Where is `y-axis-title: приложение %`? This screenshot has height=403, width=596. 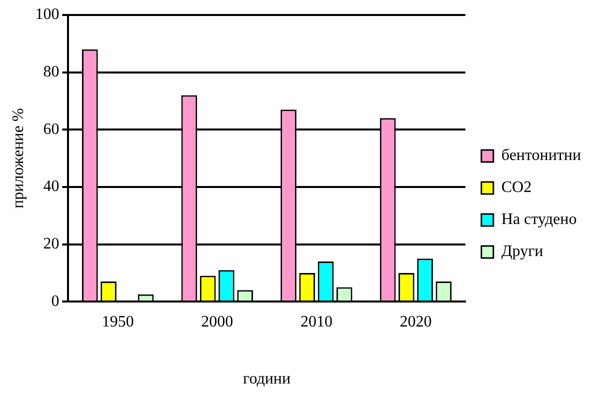 y-axis-title: приложение % is located at coordinates (18, 158).